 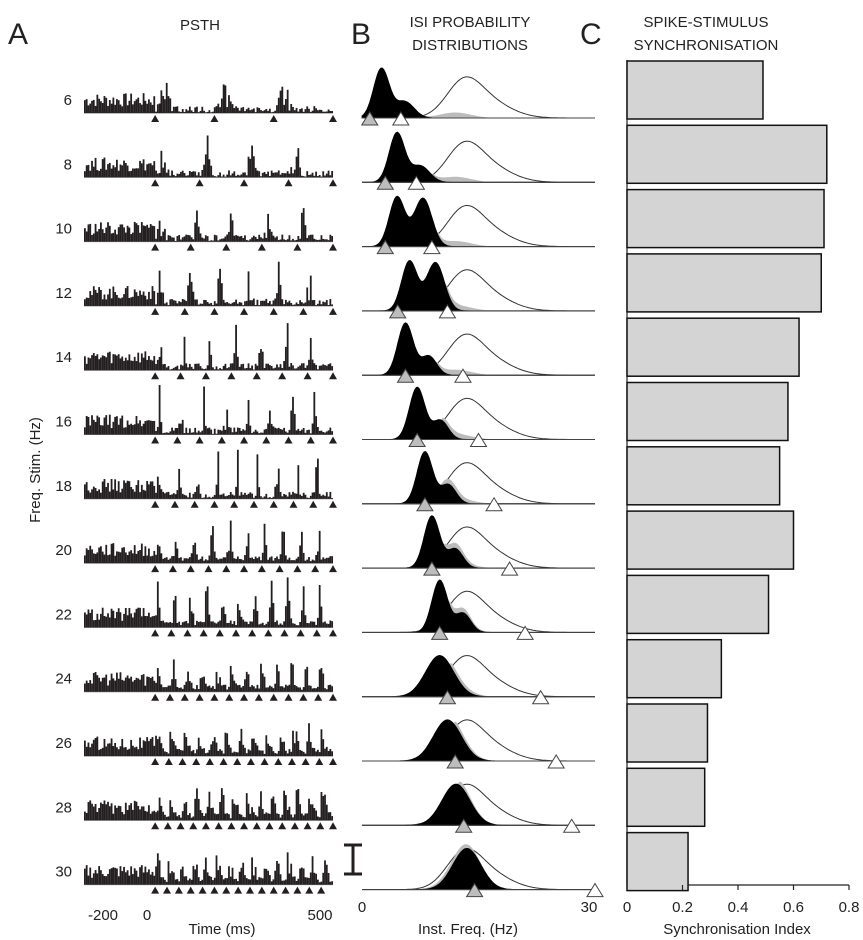 I want to click on panel-b-title-line2: DISTRIBUTIONS, so click(x=470, y=45).